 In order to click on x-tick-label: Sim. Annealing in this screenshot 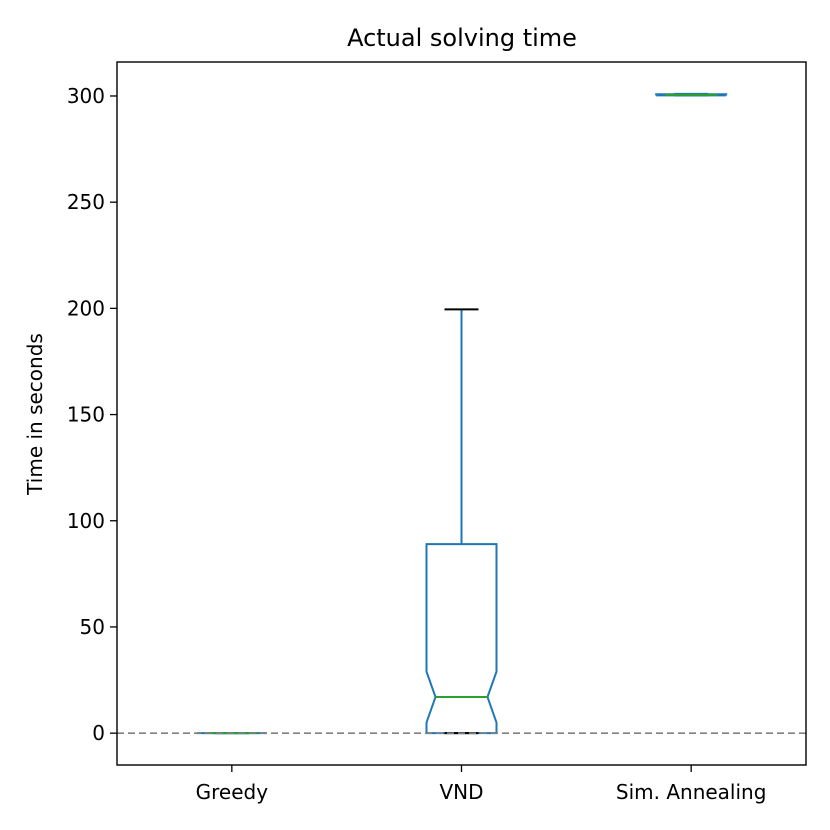, I will do `click(691, 792)`.